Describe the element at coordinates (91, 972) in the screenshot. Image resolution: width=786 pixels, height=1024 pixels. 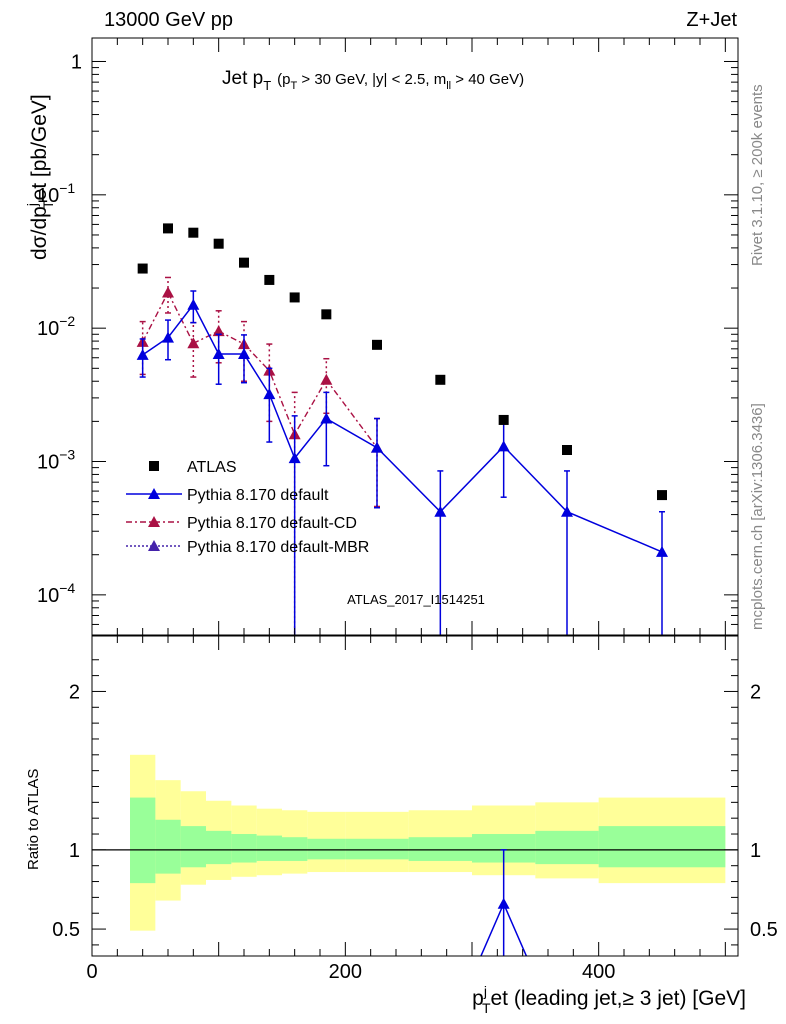
I see `x-tick-label: 0` at that location.